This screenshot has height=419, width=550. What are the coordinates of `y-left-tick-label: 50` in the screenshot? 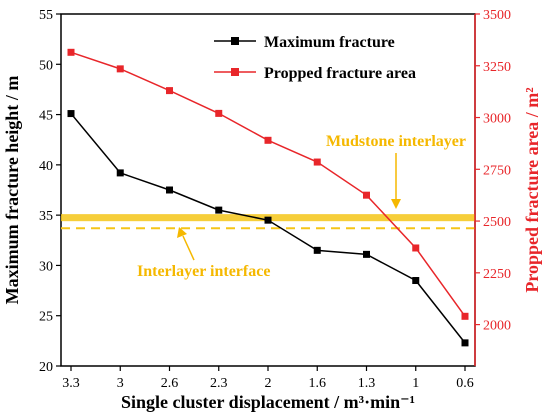 It's located at (46, 65).